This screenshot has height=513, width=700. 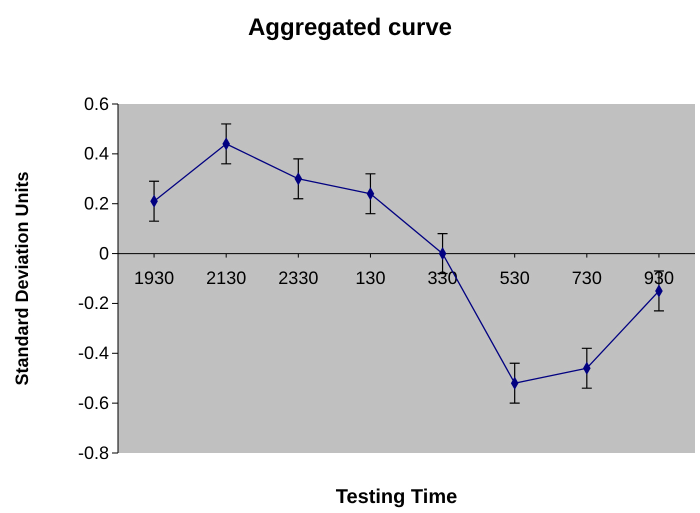 What do you see at coordinates (93, 402) in the screenshot?
I see `y-tick-label: -0.6` at bounding box center [93, 402].